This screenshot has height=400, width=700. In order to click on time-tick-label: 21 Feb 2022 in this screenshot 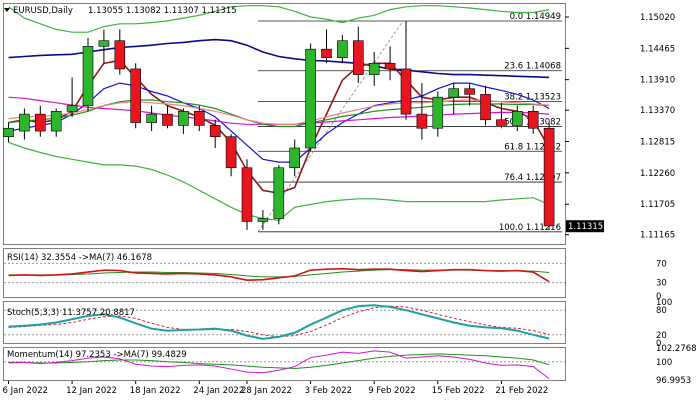, I will do `click(521, 391)`.